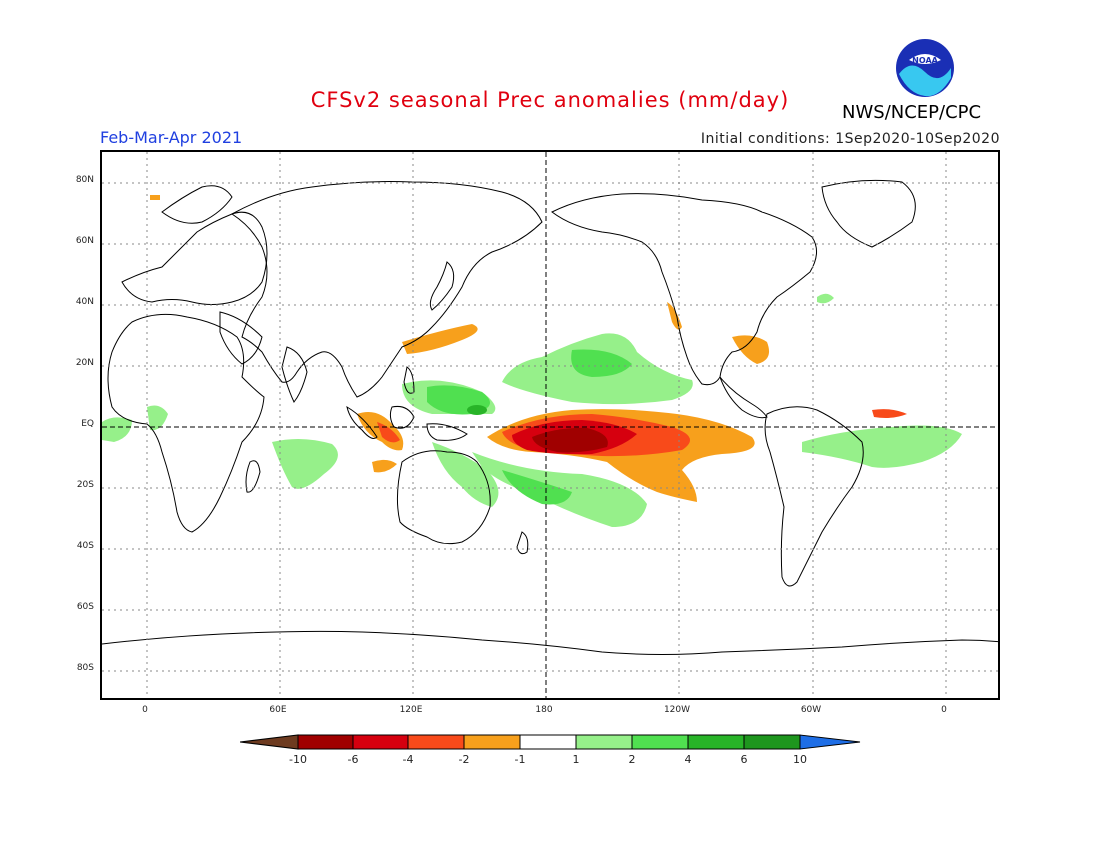  I want to click on legend-tick-2: 2, so click(632, 759).